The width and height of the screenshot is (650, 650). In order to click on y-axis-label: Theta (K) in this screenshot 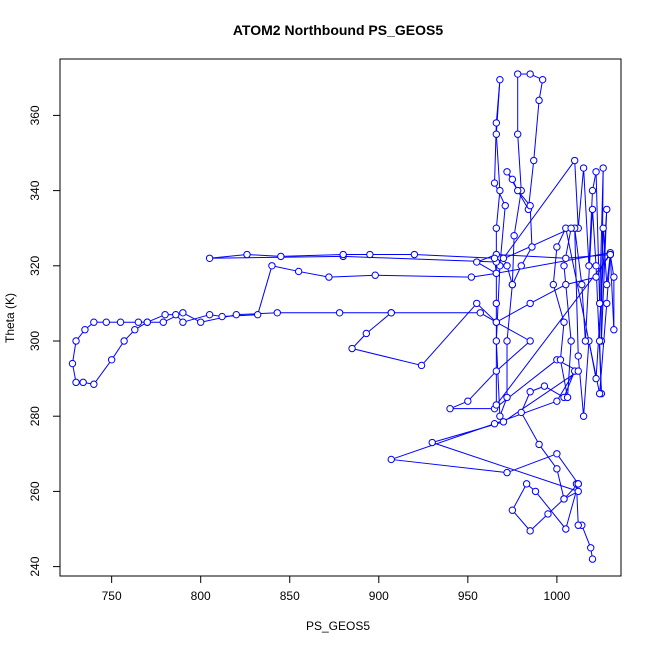, I will do `click(10, 318)`.